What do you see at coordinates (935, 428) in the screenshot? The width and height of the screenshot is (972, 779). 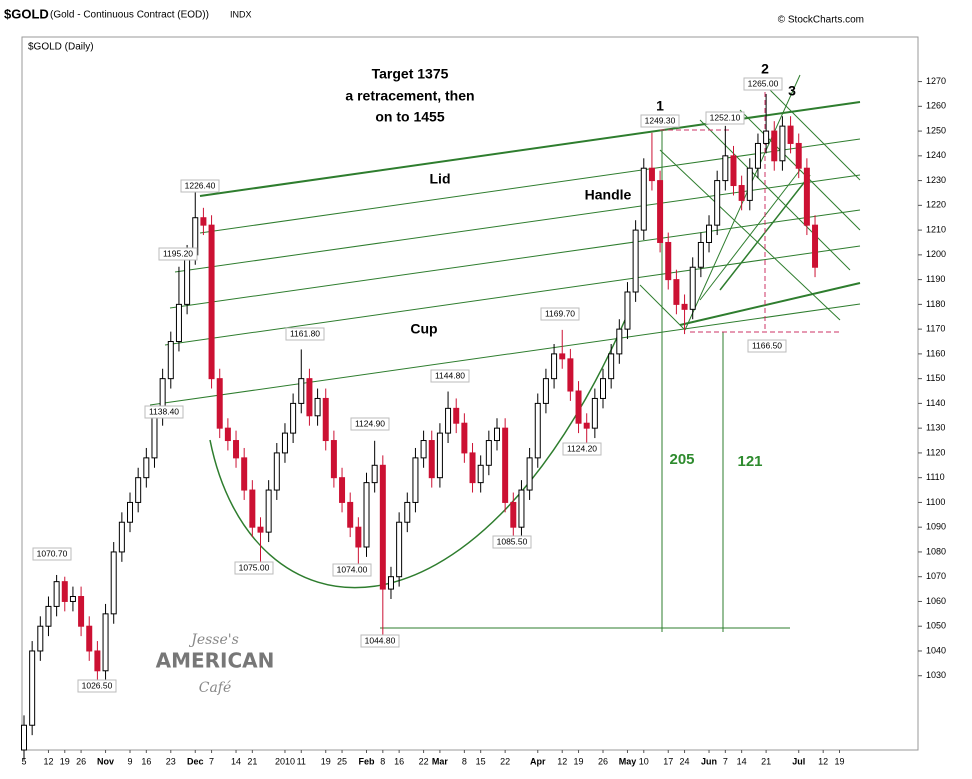 I see `y-tick-label: 1130` at bounding box center [935, 428].